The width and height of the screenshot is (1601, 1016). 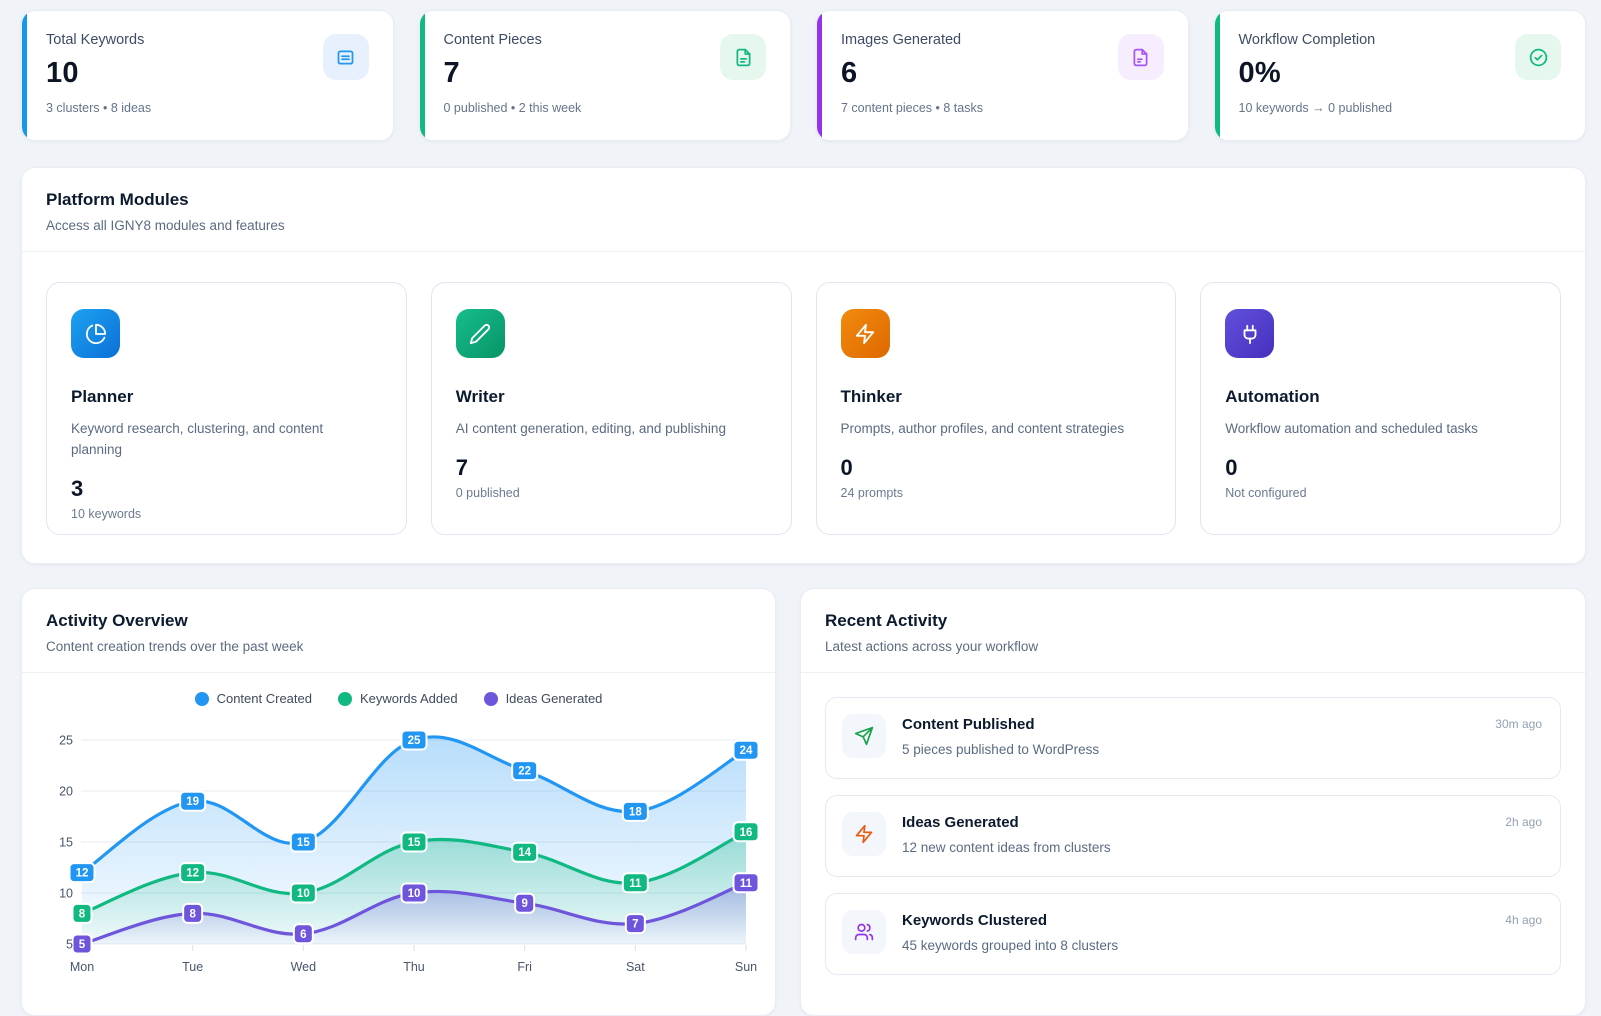 I want to click on section-title: Platform Modules, so click(x=117, y=199).